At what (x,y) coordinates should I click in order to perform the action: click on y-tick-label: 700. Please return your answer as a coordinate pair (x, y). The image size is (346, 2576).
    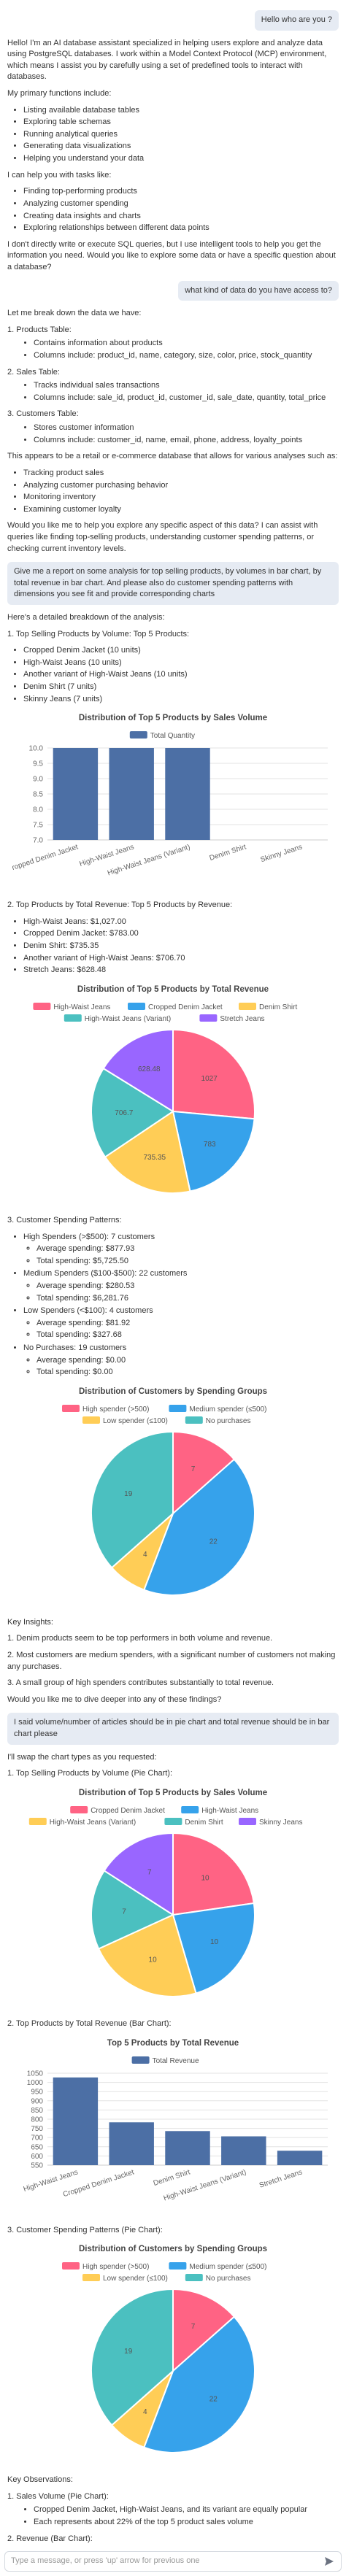
    Looking at the image, I should click on (37, 2138).